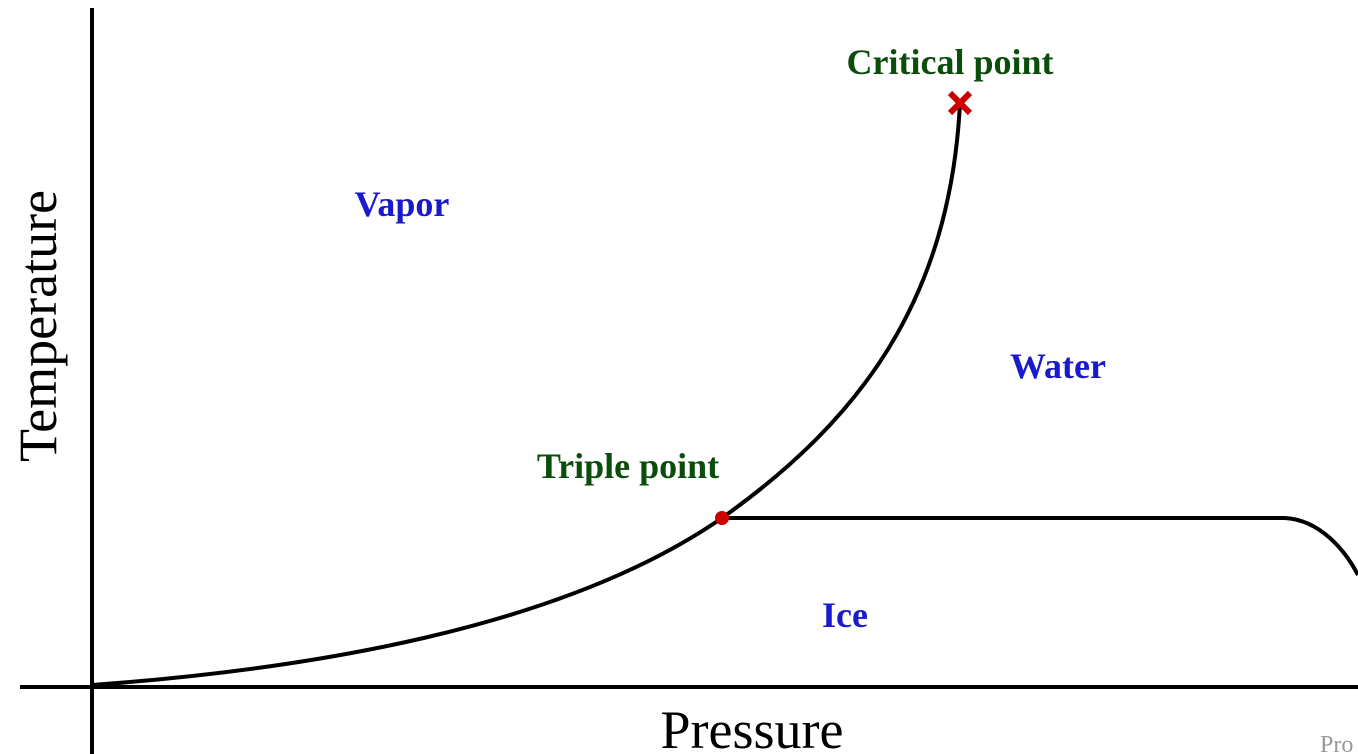  I want to click on water-label: Water, so click(1058, 366).